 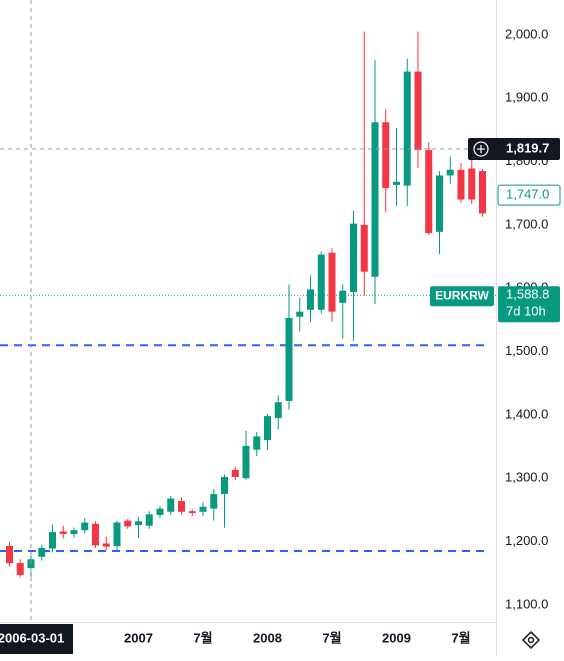 What do you see at coordinates (527, 294) in the screenshot?
I see `bid-price-label: 1,588.8` at bounding box center [527, 294].